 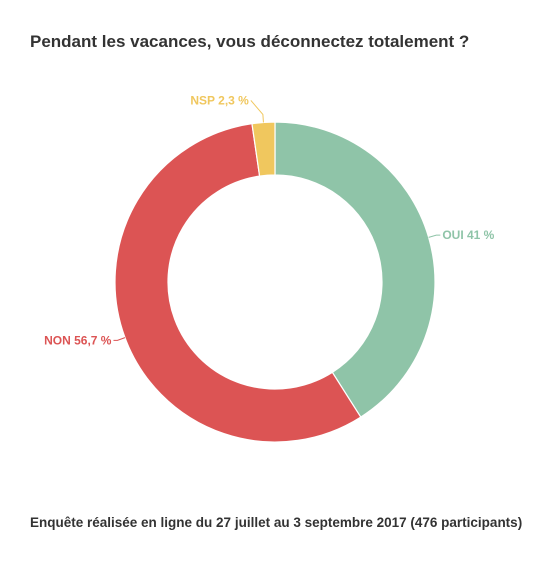 I want to click on connector-non, so click(x=119, y=339).